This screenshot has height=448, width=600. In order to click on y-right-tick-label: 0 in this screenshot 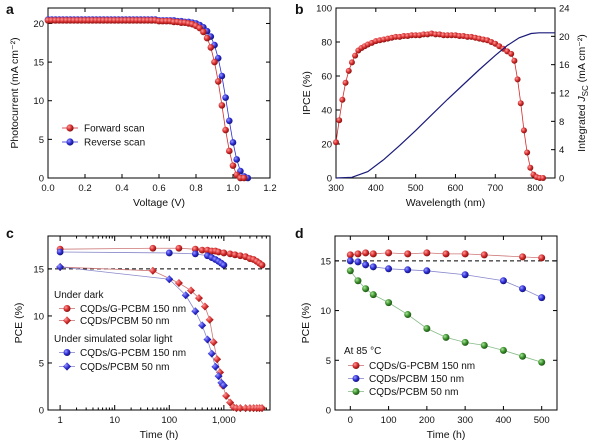, I will do `click(561, 179)`.